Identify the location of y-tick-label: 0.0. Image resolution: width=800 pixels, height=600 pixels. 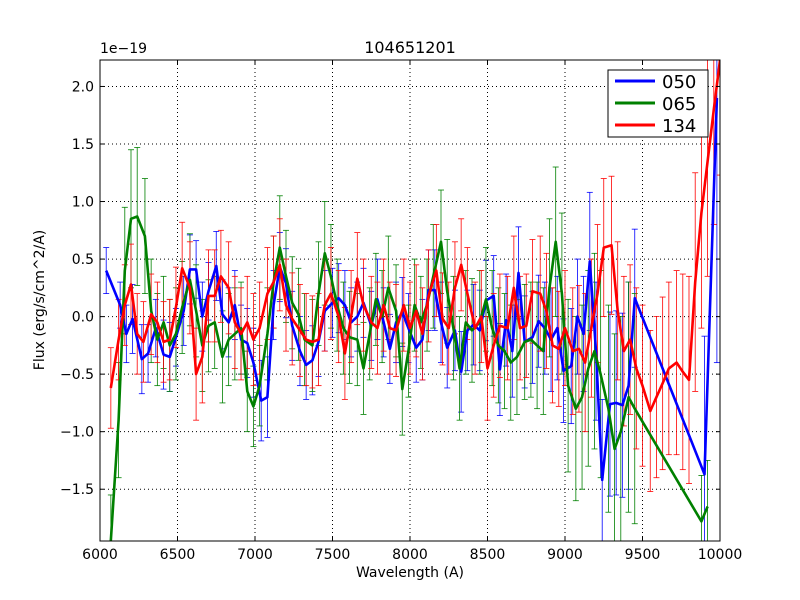
(83, 318).